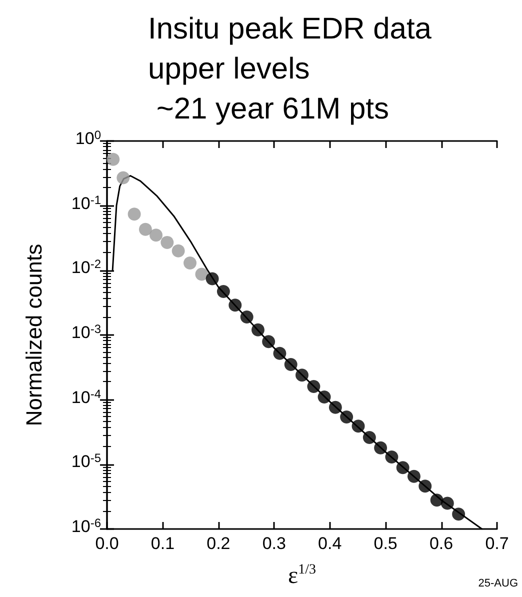 The height and width of the screenshot is (597, 522). I want to click on x-tick-label: 0.4, so click(330, 543).